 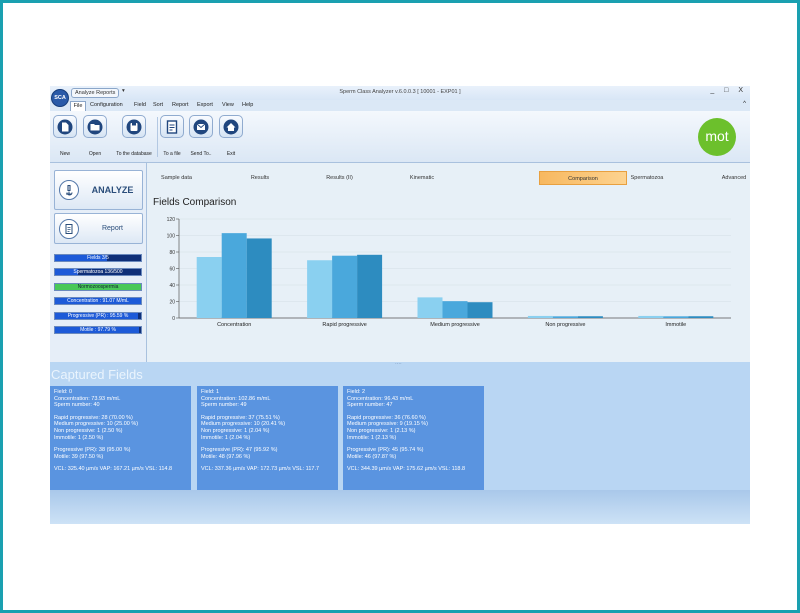 What do you see at coordinates (381, 430) in the screenshot?
I see `field-card-line: Non progressive: 1 (2.13 %)` at bounding box center [381, 430].